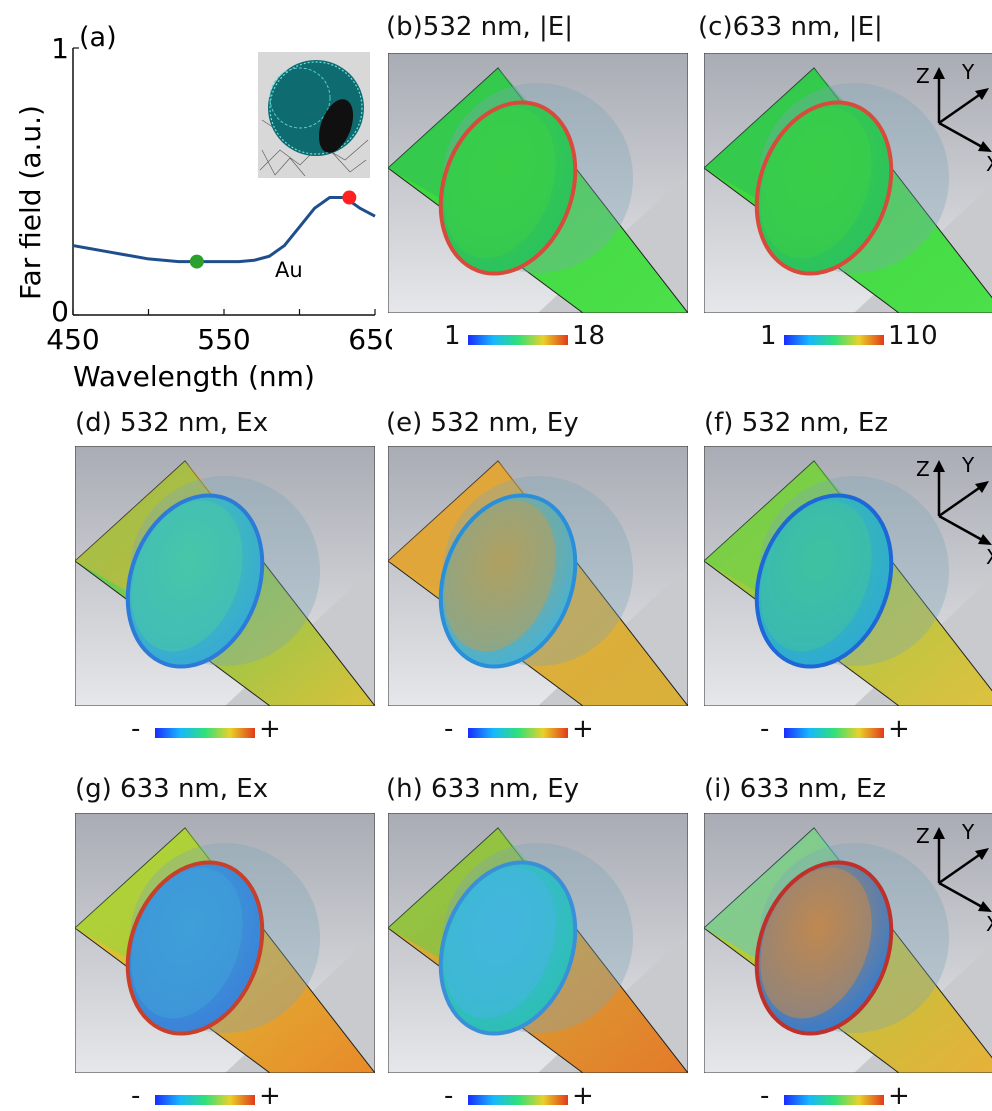  Describe the element at coordinates (796, 423) in the screenshot. I see `panel-title-f: (f) 532 nm, Ez` at that location.